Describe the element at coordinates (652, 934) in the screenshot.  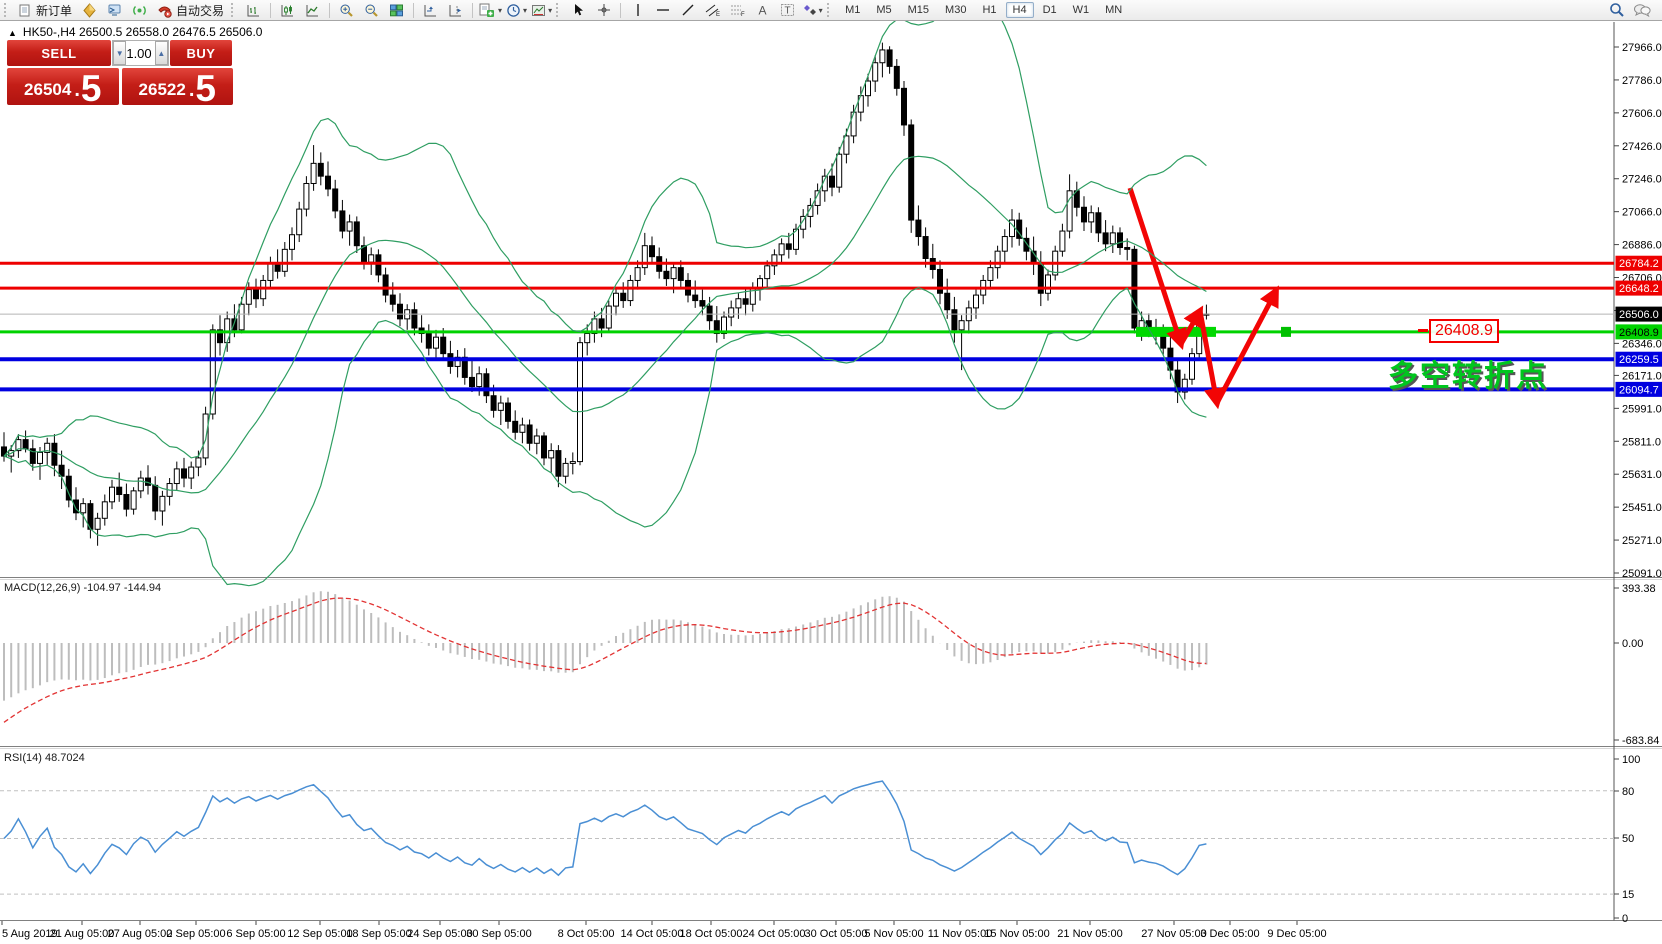
I see `svg-text: 14 Oct 05:00` at that location.